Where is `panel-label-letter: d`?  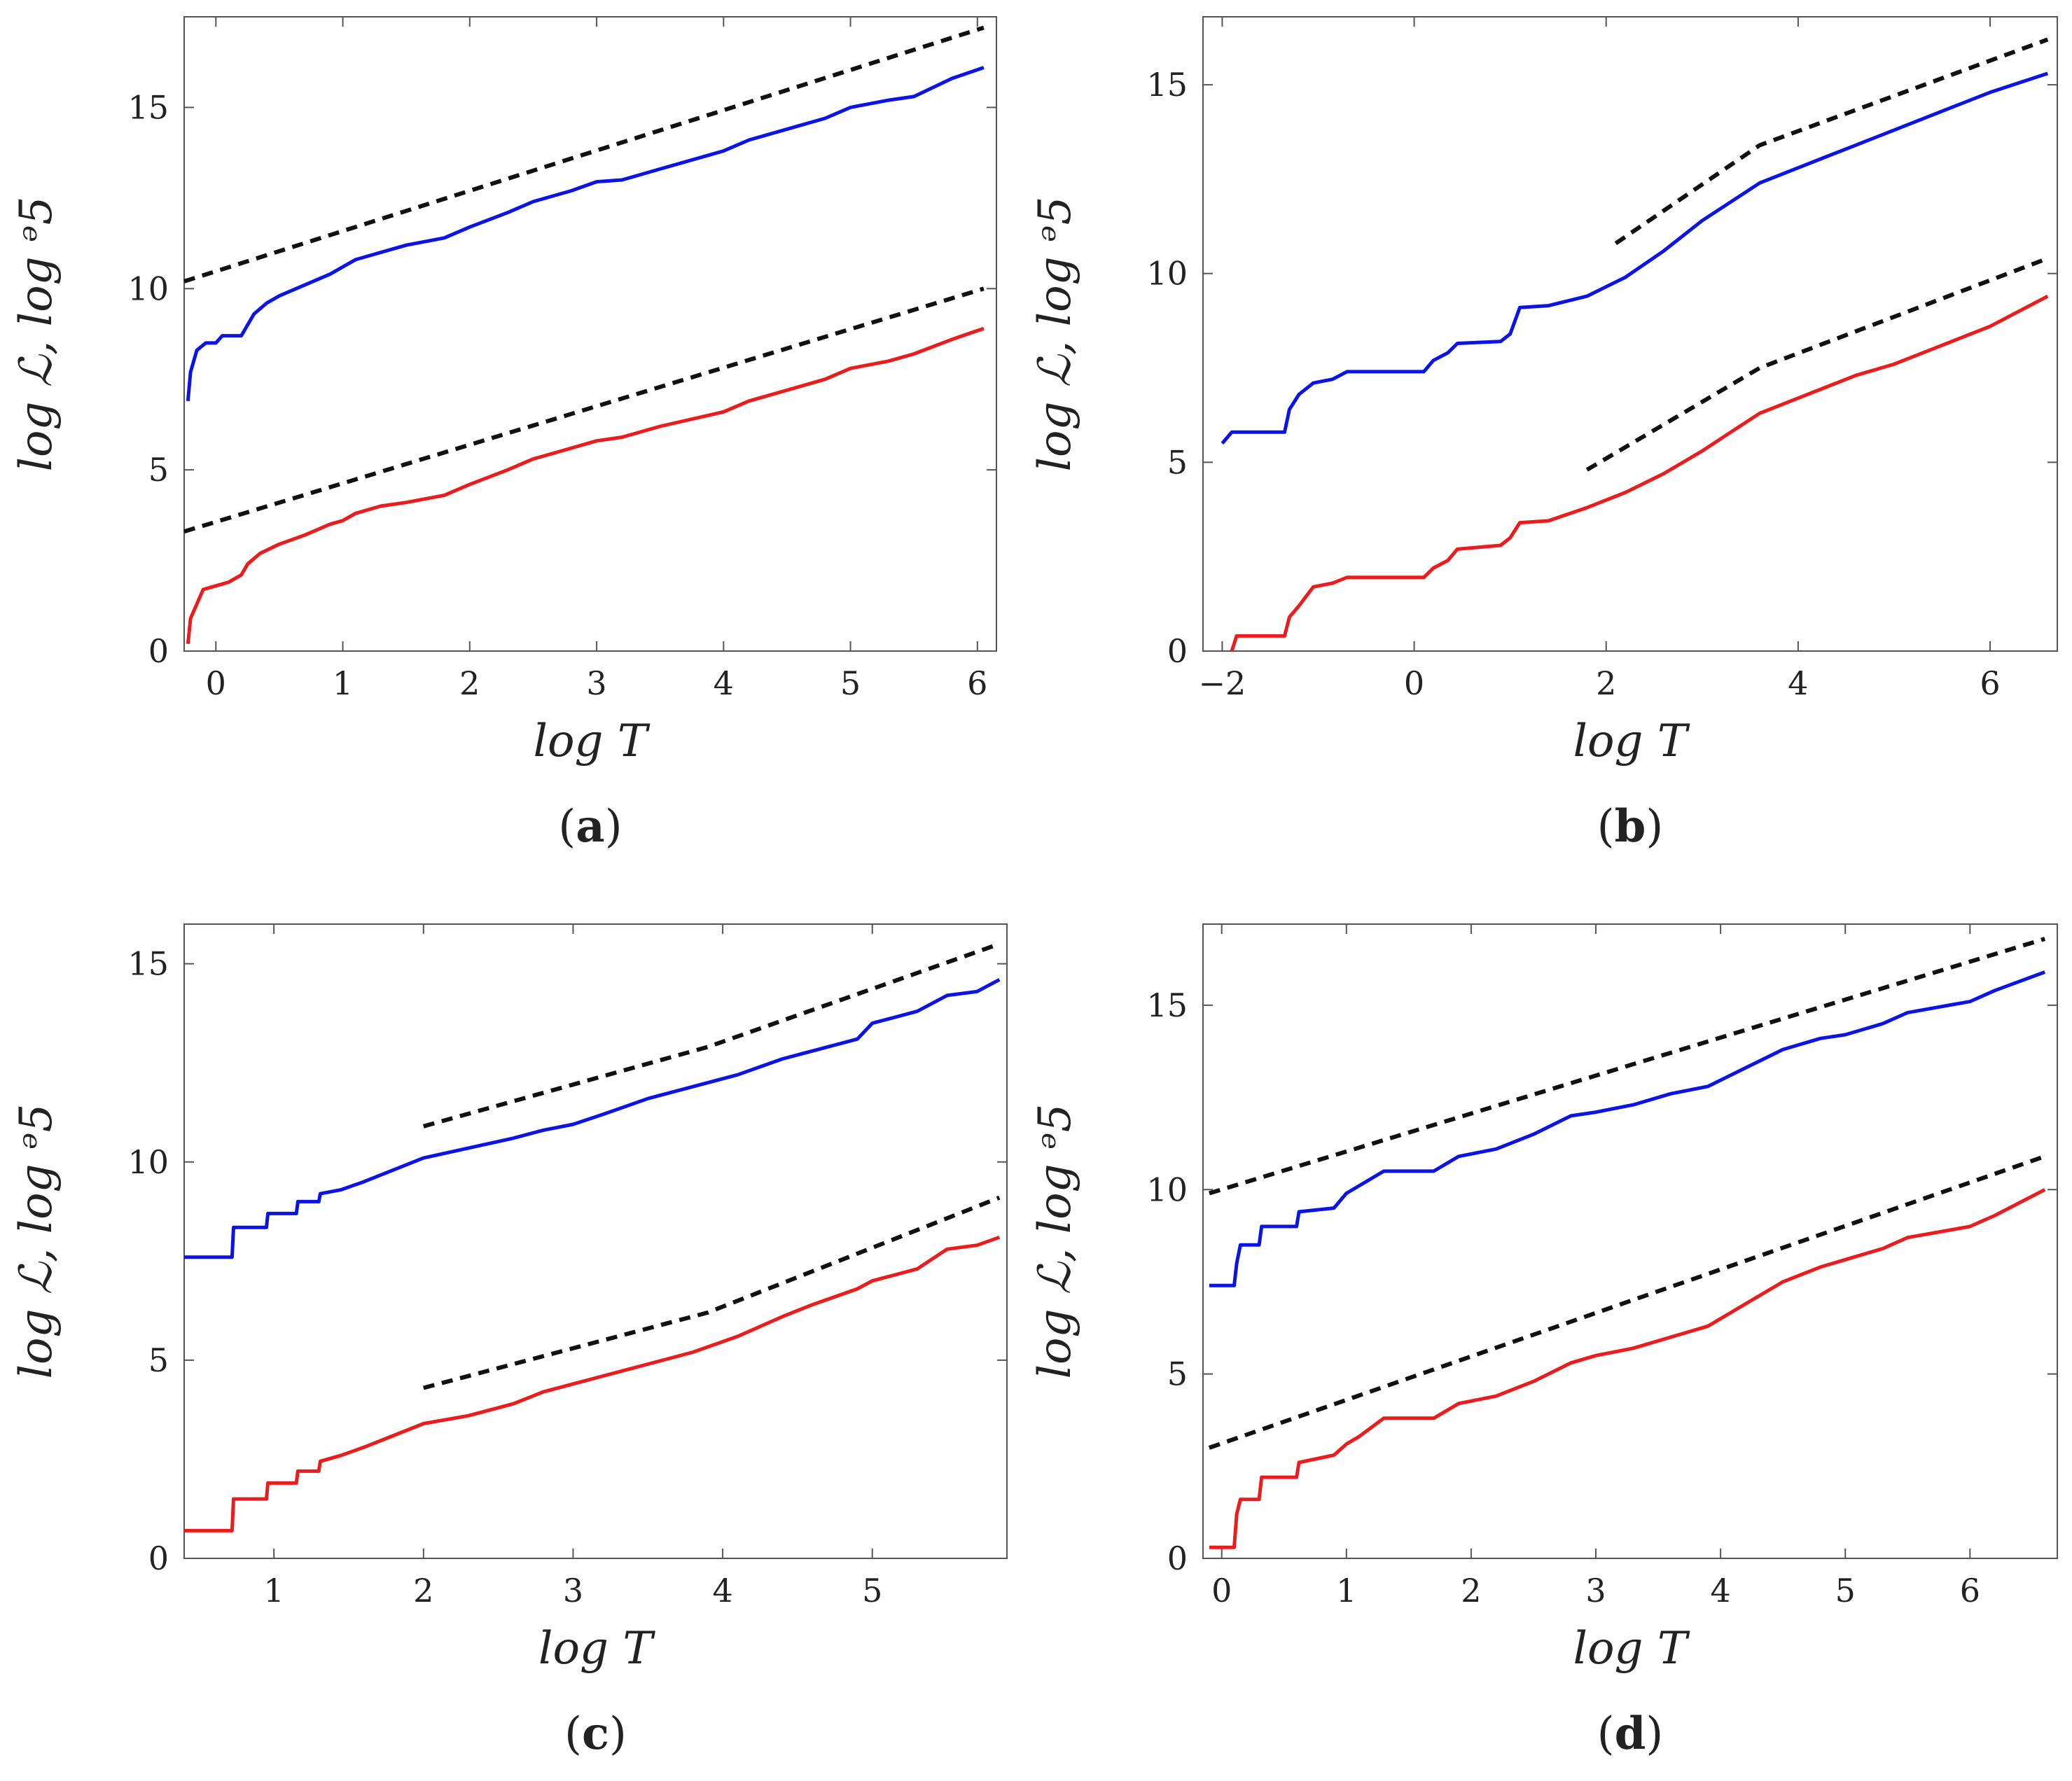
panel-label-letter: d is located at coordinates (1630, 1733).